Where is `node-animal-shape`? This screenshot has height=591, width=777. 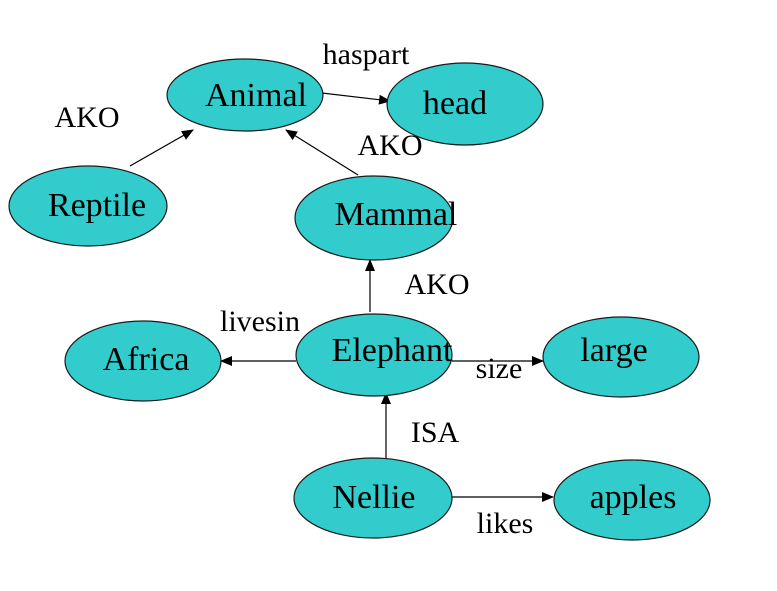
node-animal-shape is located at coordinates (245, 95).